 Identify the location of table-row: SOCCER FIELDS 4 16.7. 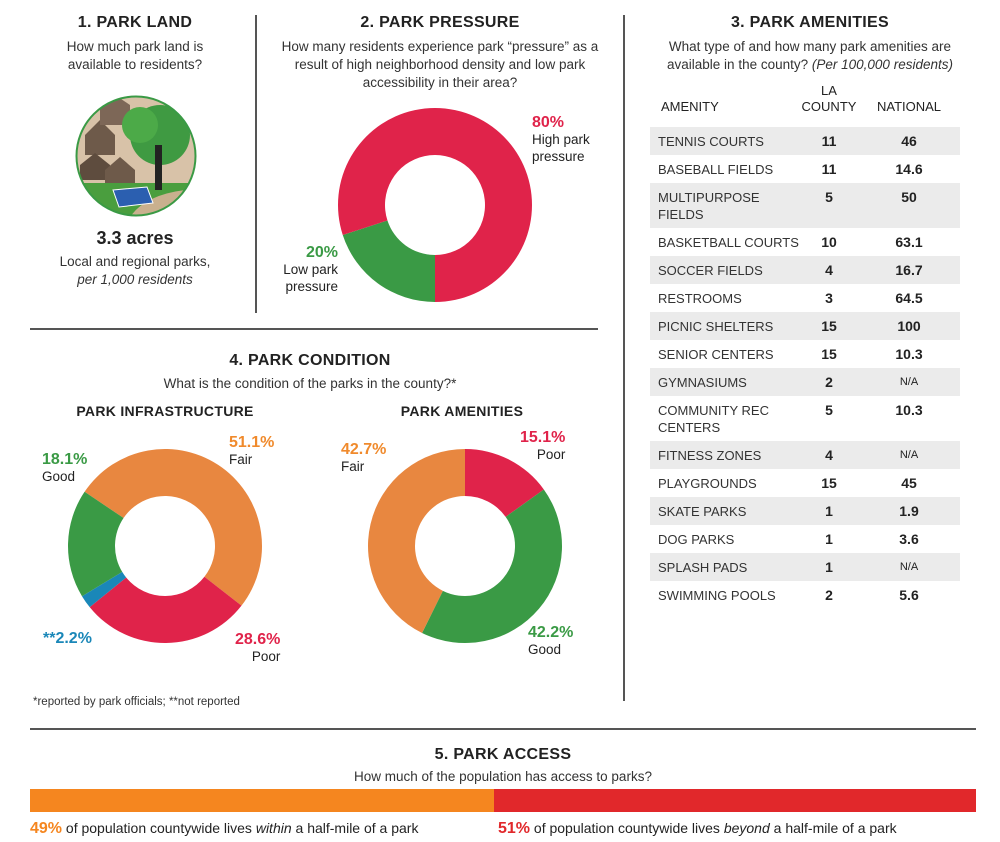
(805, 270).